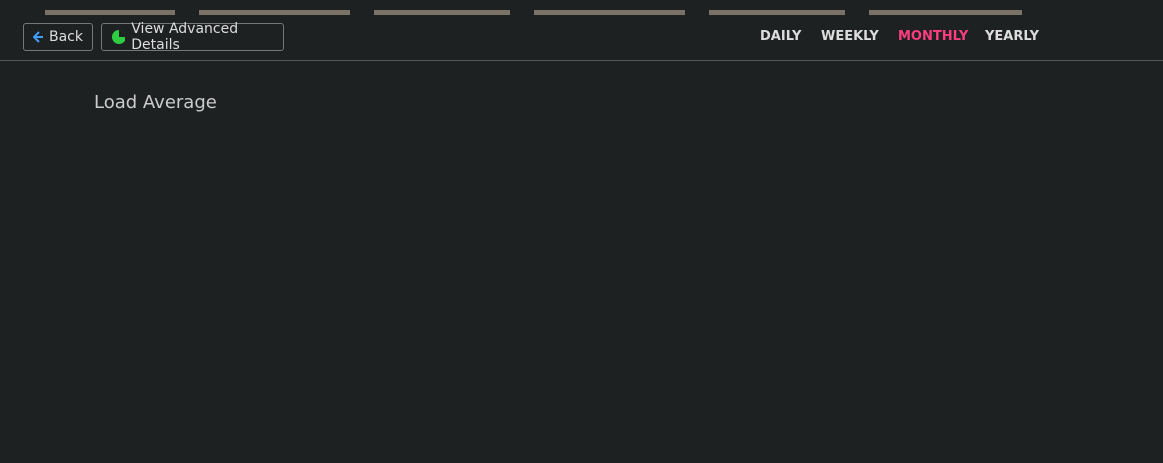 This screenshot has height=463, width=1163. What do you see at coordinates (185, 37) in the screenshot?
I see `details-label: View Advanced Details` at bounding box center [185, 37].